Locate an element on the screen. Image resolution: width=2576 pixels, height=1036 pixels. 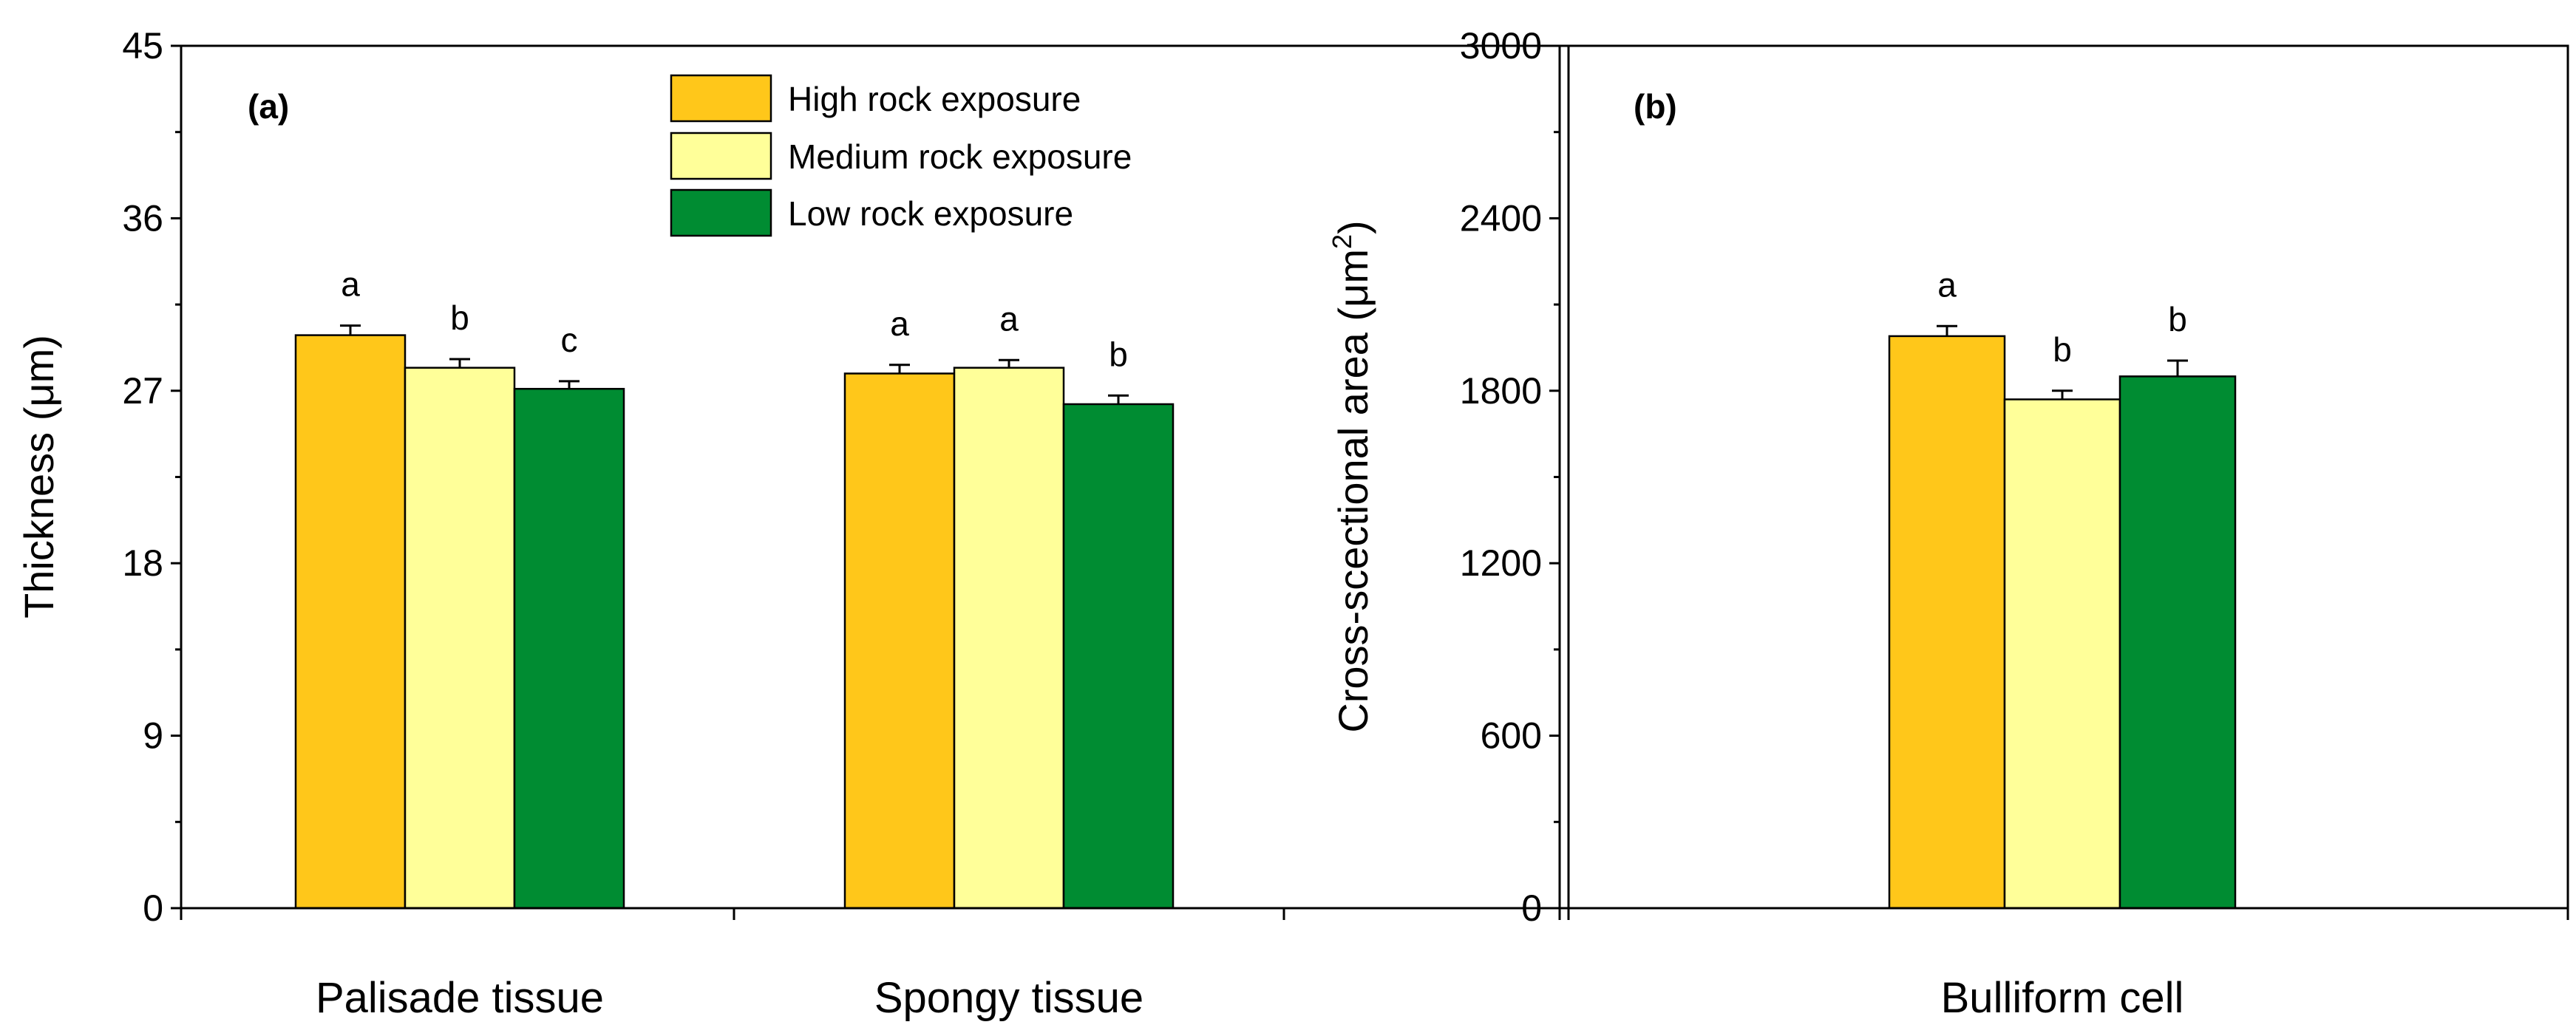
bar-palisade-tissue-low is located at coordinates (569, 648).